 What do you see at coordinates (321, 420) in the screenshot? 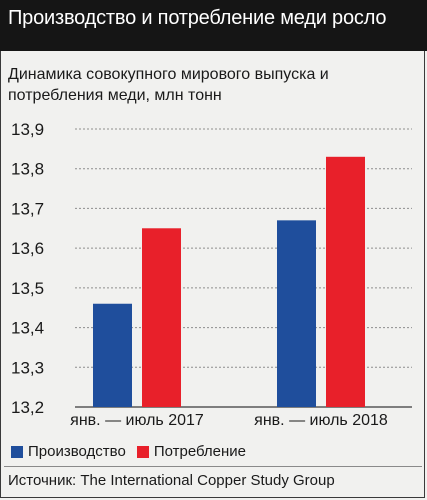
I see `x-tick-label: янв. — июль 2018` at bounding box center [321, 420].